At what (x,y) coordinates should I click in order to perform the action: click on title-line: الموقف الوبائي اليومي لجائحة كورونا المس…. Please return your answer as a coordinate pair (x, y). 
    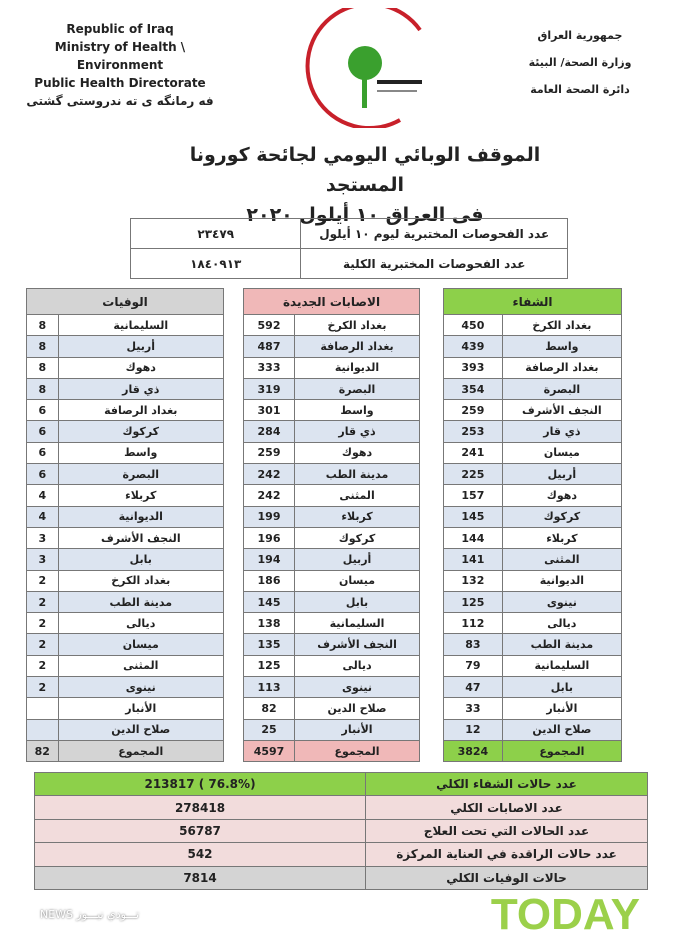
    Looking at the image, I should click on (365, 170).